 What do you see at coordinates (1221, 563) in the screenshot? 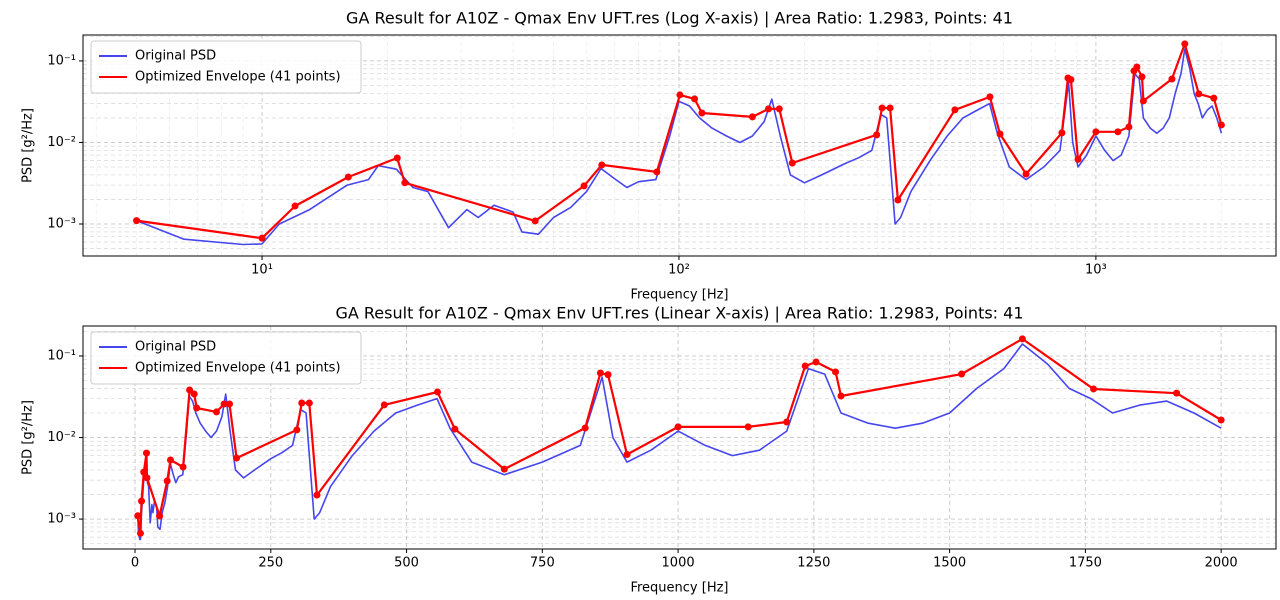
I see `x-tick-label: 2000` at bounding box center [1221, 563].